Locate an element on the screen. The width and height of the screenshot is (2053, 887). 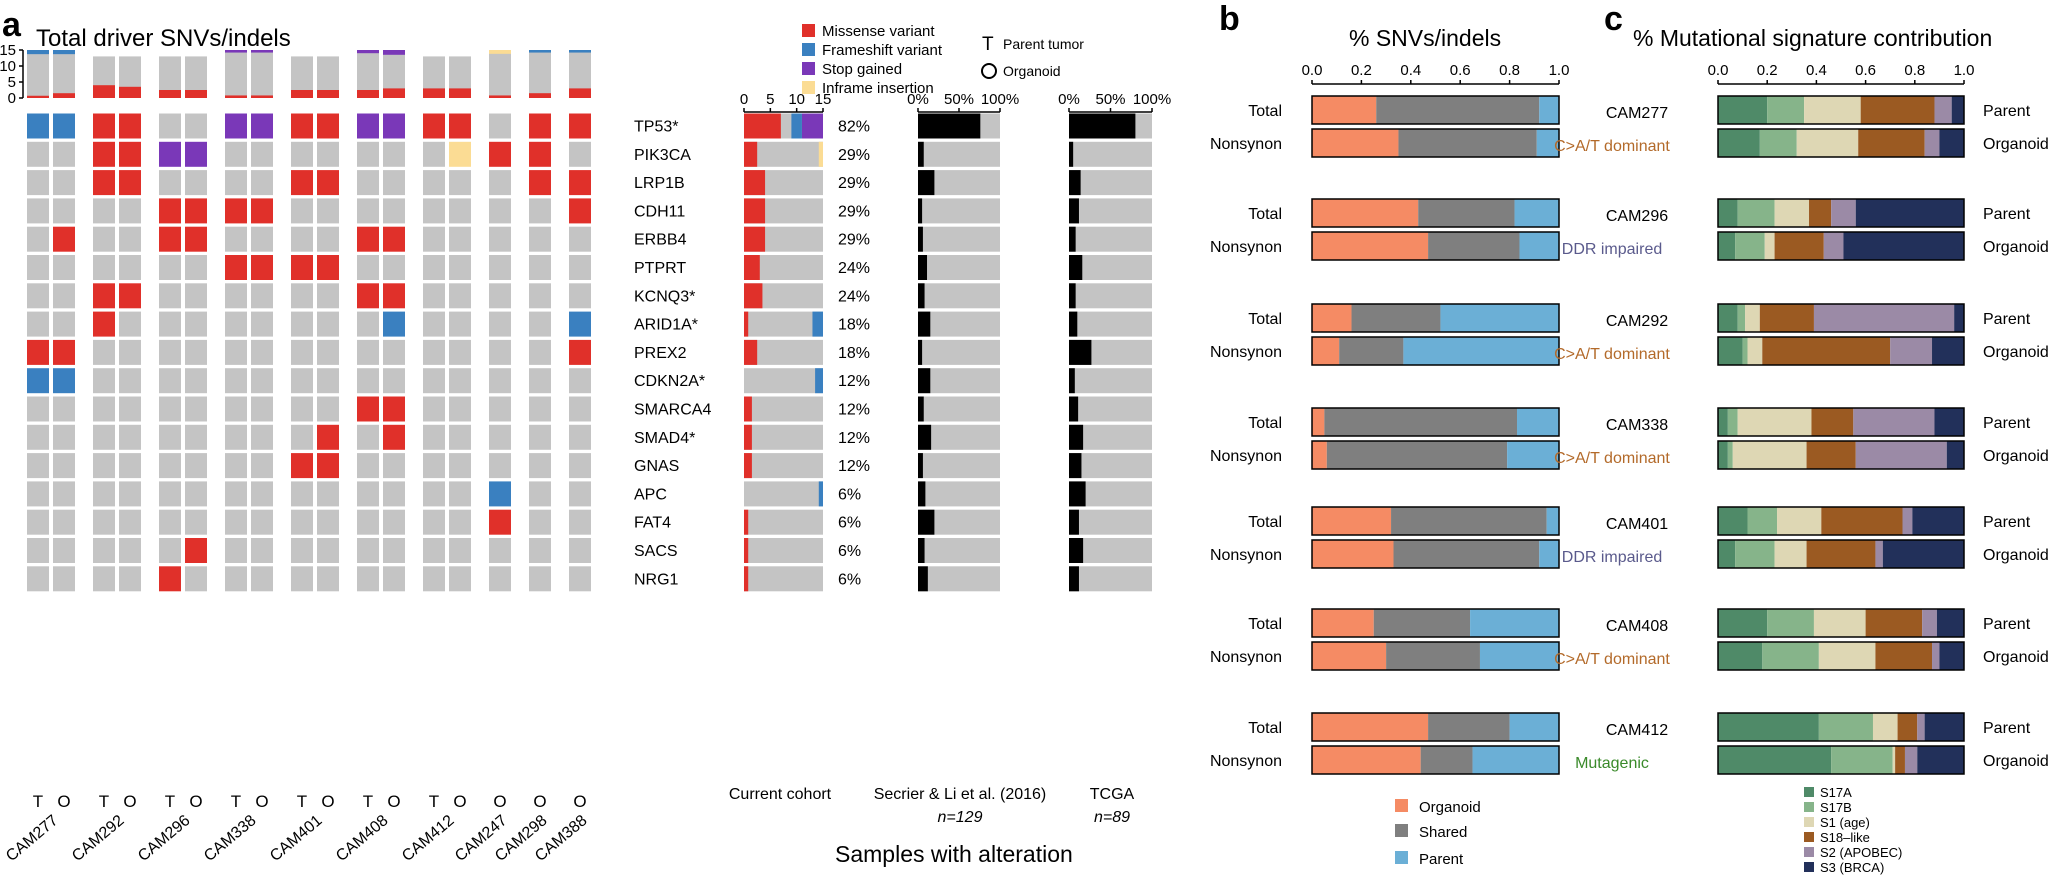
gene-label: TP53* is located at coordinates (656, 127).